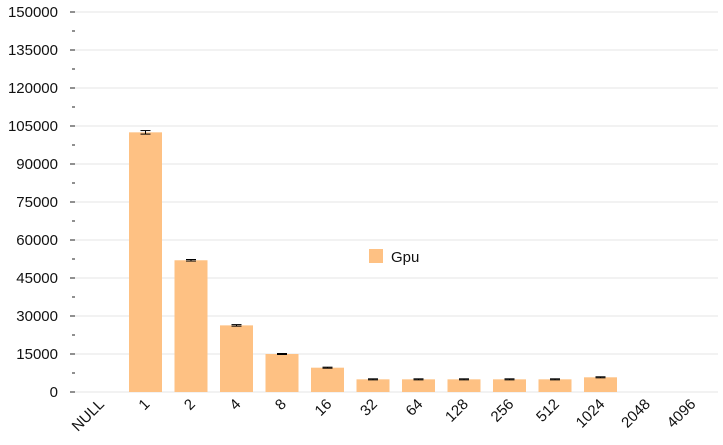 This screenshot has width=723, height=445. I want to click on y-tick-label: 150000, so click(33, 12).